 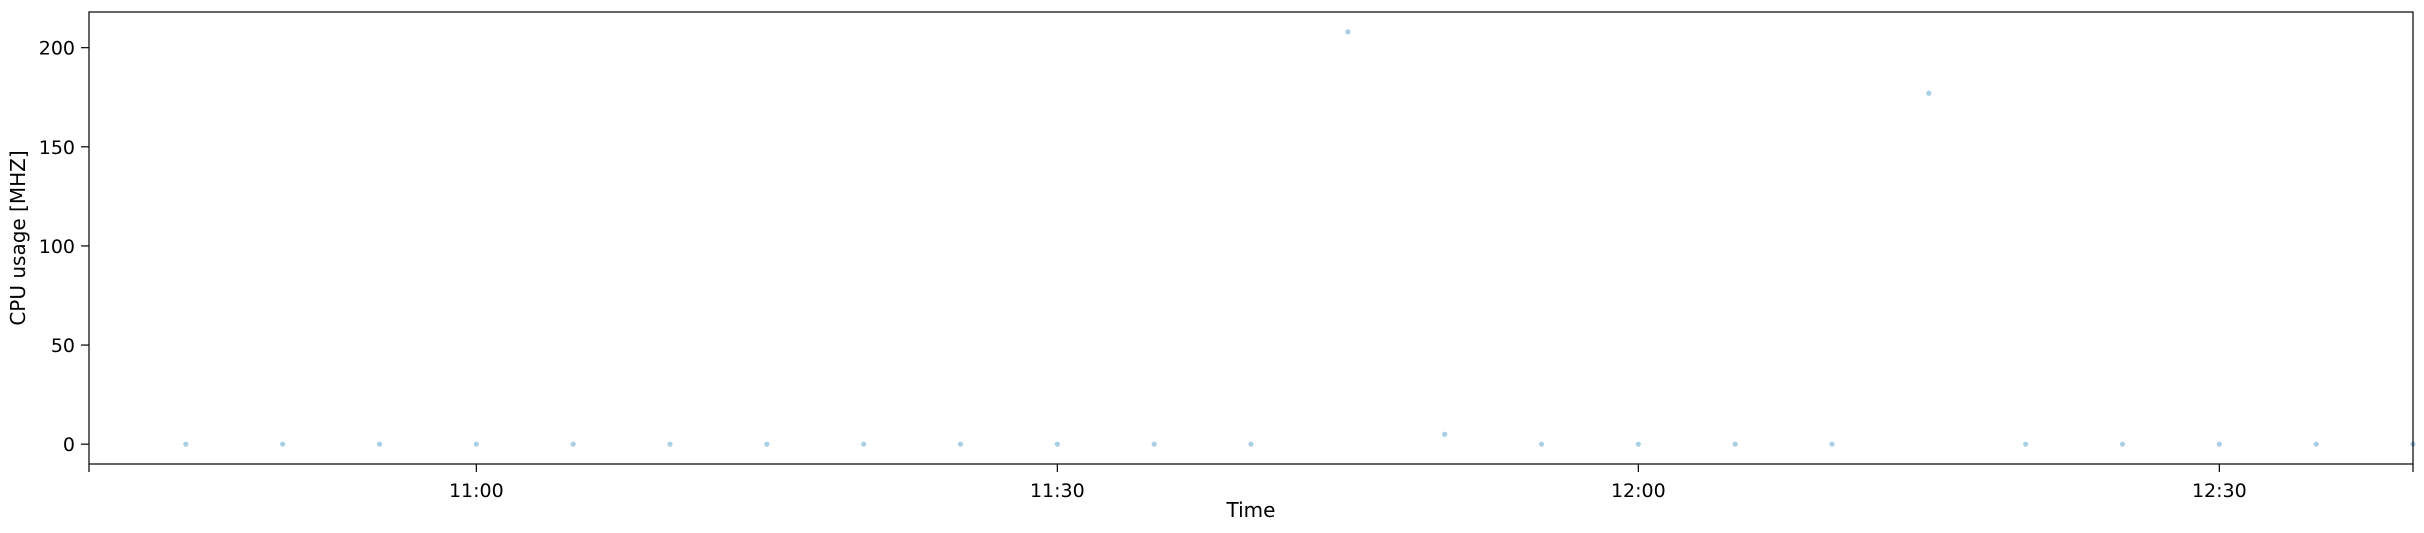 I want to click on y-axis-title: CPU usage [MHZ], so click(x=18, y=237).